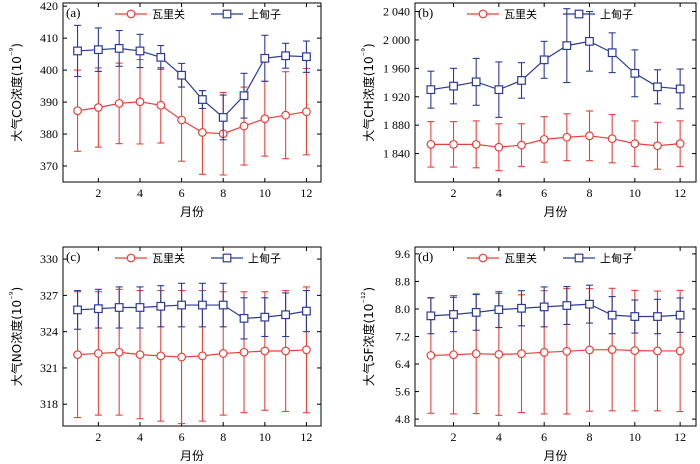  What do you see at coordinates (49, 38) in the screenshot?
I see `y-tick-label: 410` at bounding box center [49, 38].